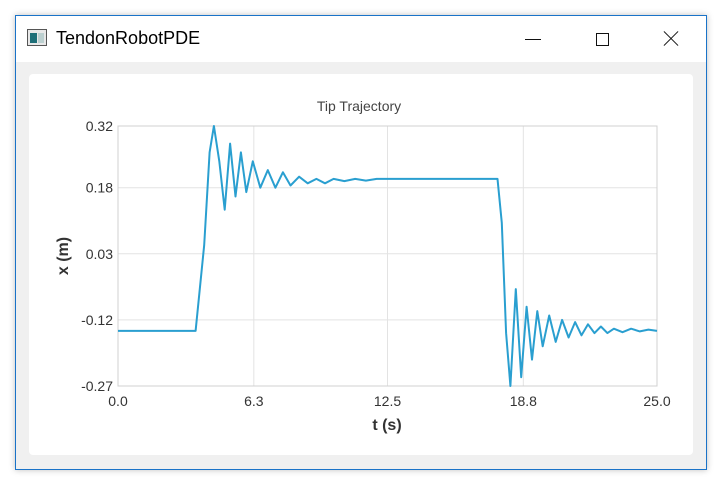 Image resolution: width=725 pixels, height=484 pixels. I want to click on x-tick-labels: 0.0 6.3 12.5 18.8 25.0, so click(389, 401).